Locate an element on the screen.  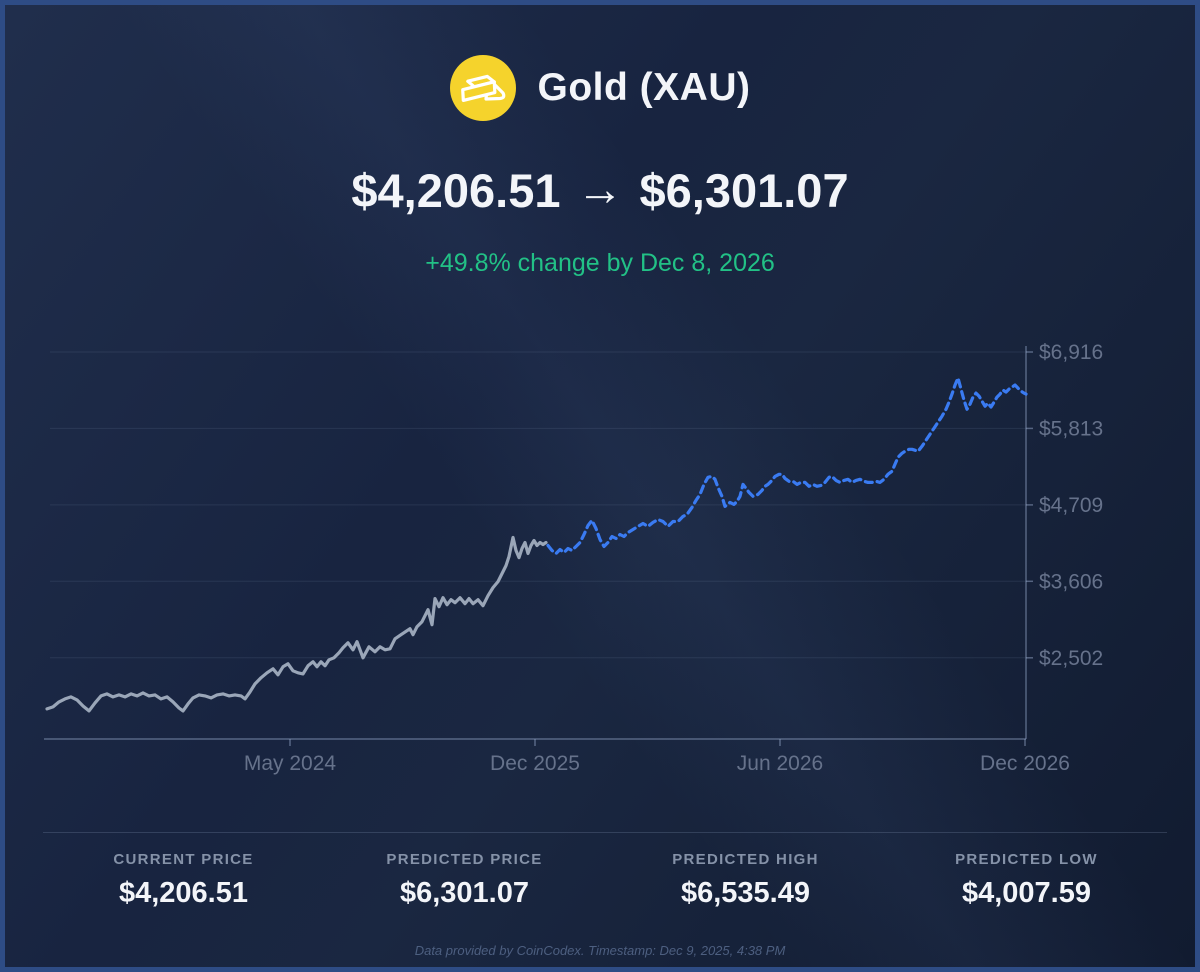
data-attribution: Data provided by CoinCodex. Timestamp is located at coordinates (600, 950).